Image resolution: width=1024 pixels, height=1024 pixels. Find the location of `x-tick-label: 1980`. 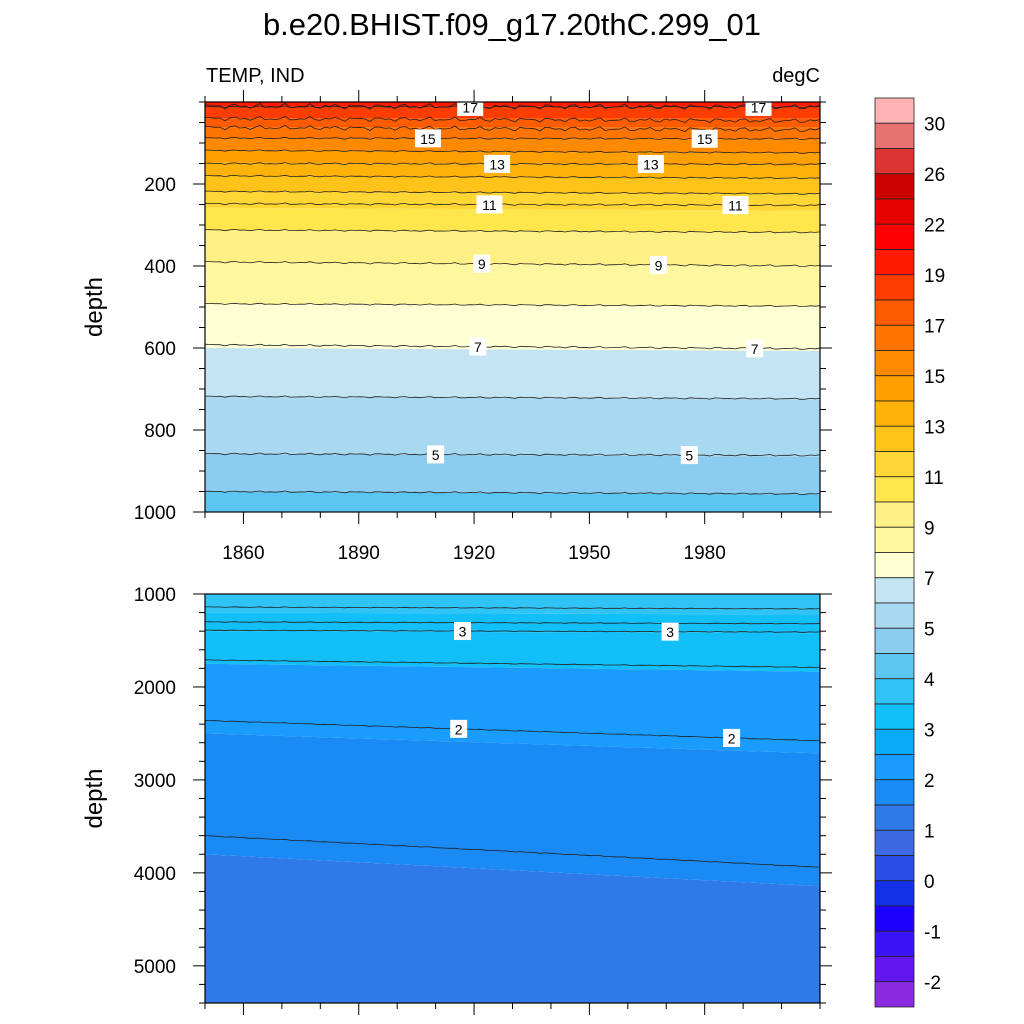

x-tick-label: 1980 is located at coordinates (705, 553).